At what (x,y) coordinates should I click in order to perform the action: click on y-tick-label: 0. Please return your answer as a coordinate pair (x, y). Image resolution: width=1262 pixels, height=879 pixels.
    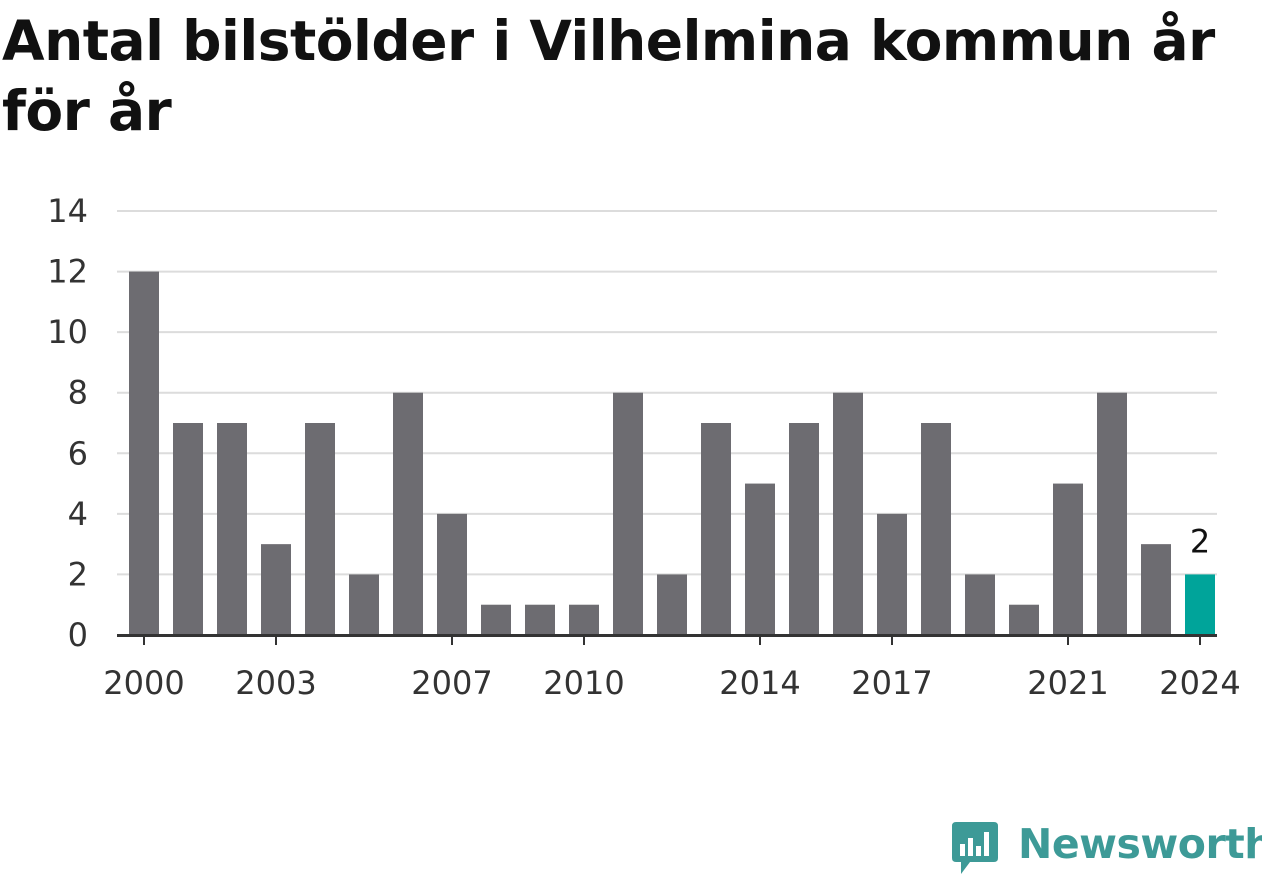
    Looking at the image, I should click on (78, 635).